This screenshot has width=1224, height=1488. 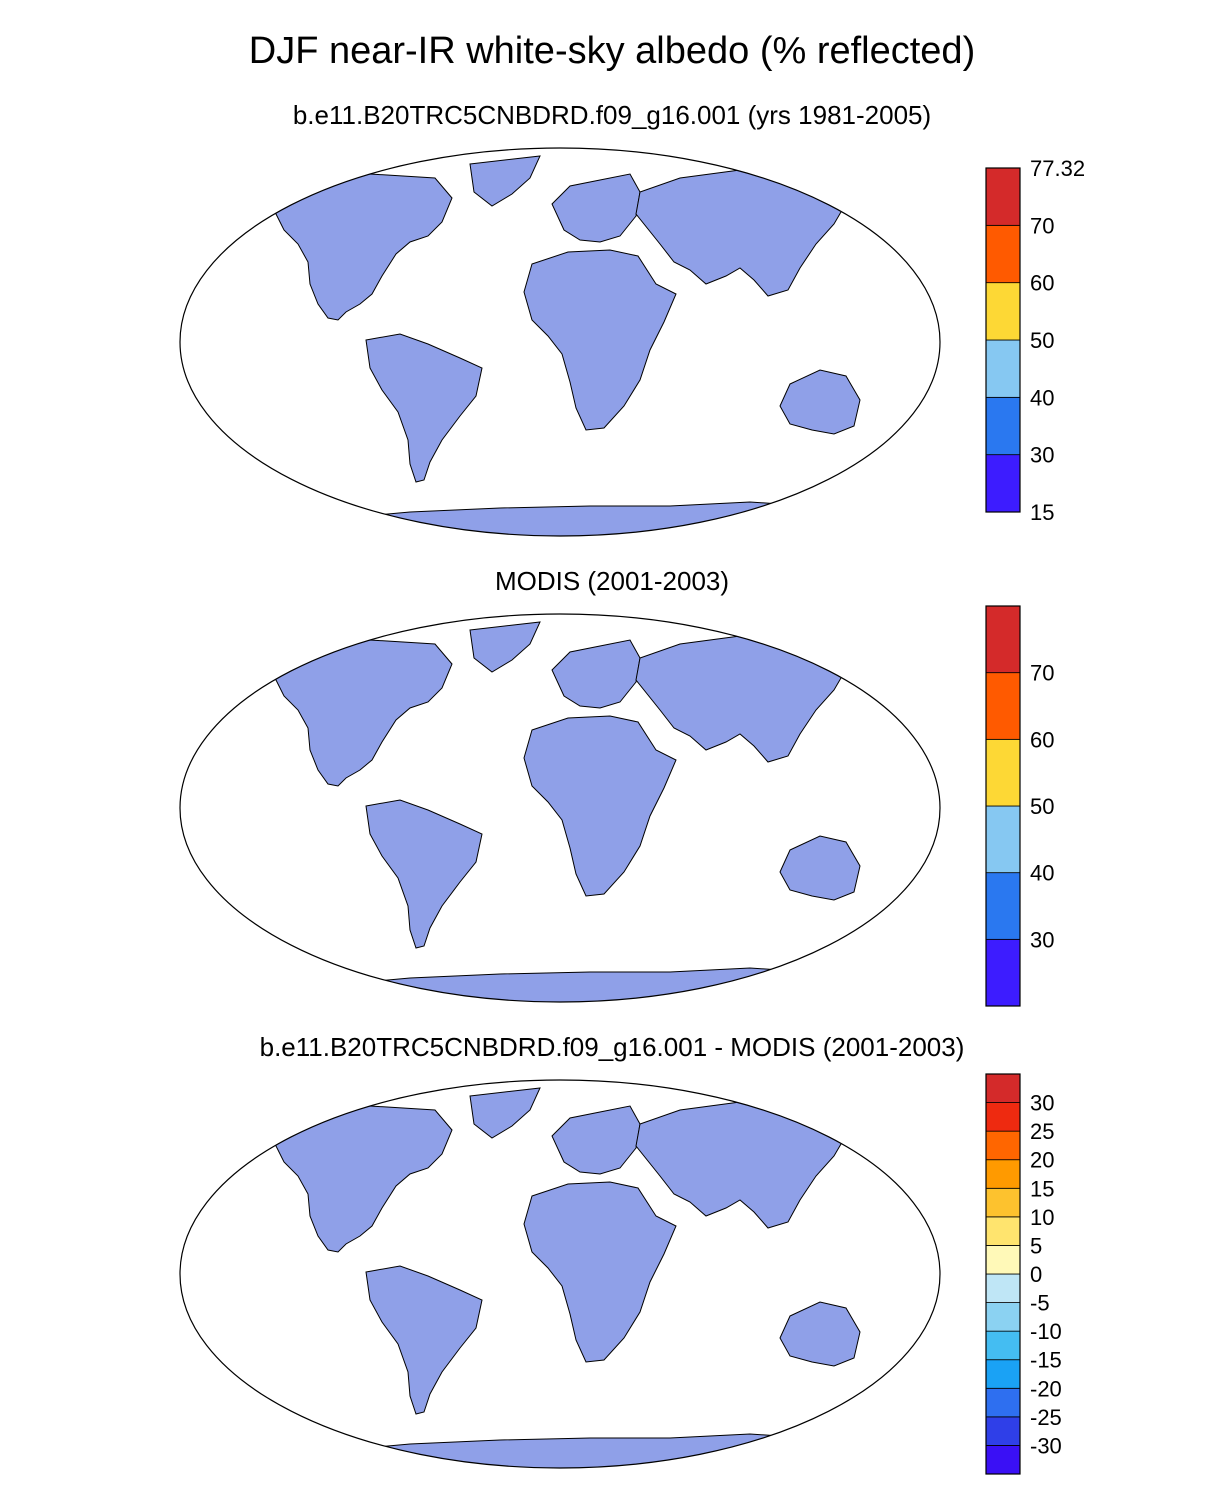 I want to click on colorbar-tick-label: -5, so click(x=1040, y=1303).